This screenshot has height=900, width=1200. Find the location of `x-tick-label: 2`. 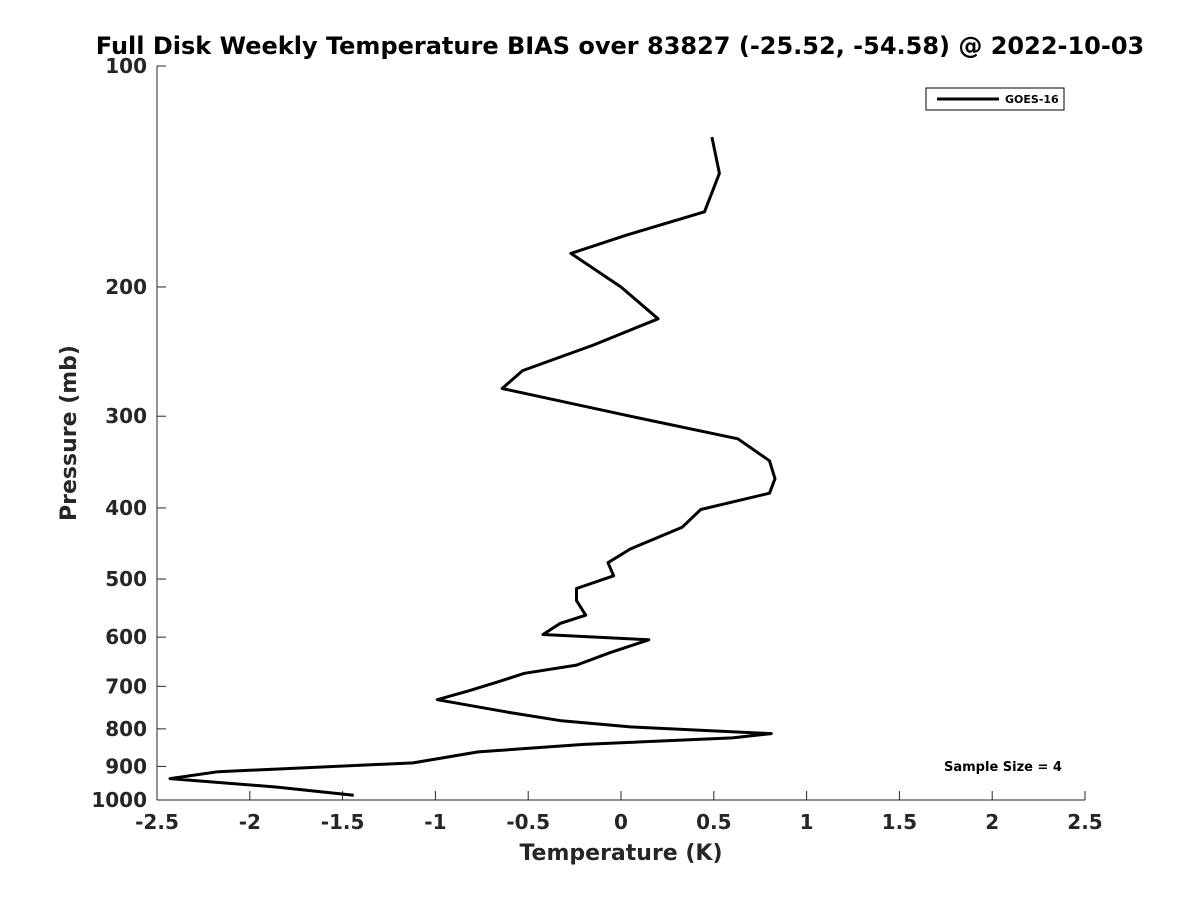

x-tick-label: 2 is located at coordinates (992, 822).